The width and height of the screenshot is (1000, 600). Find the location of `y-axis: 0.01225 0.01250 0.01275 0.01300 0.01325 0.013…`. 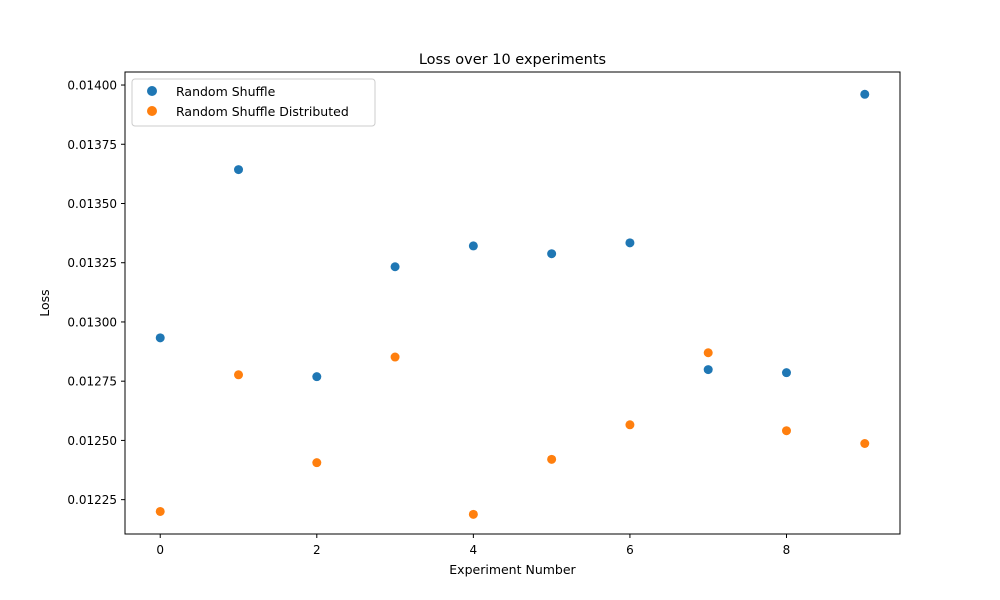

y-axis: 0.01225 0.01250 0.01275 0.01300 0.01325 0.013… is located at coordinates (96, 293).